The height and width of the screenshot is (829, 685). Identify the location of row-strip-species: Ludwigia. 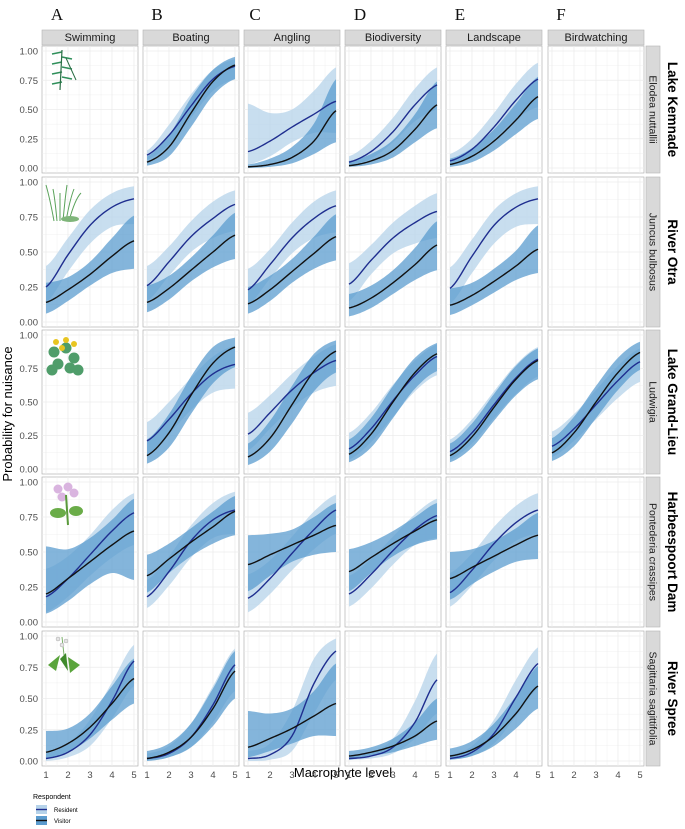
(653, 402).